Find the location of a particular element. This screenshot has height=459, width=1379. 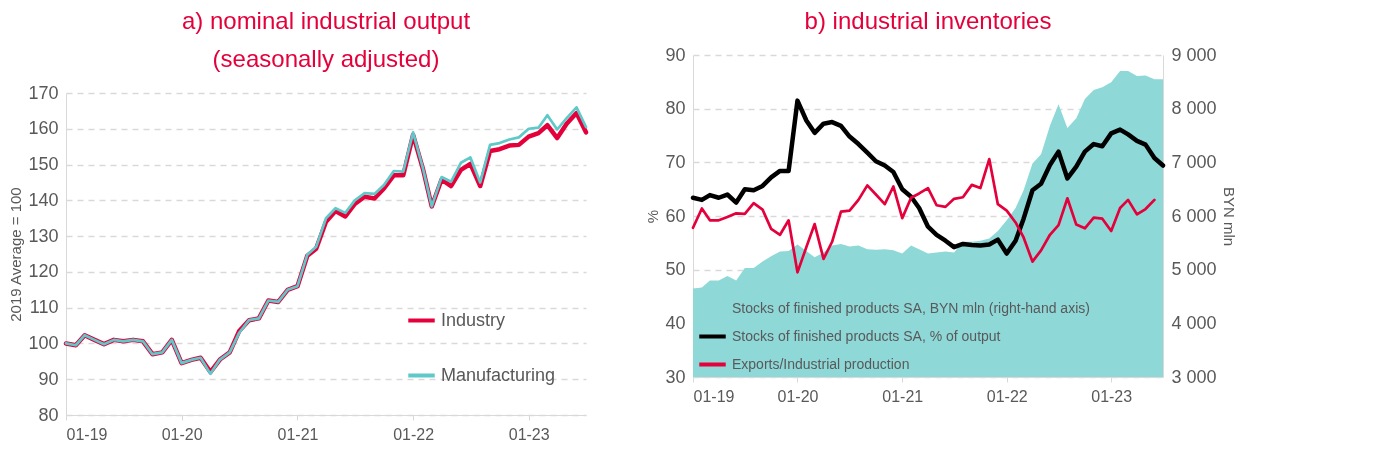

chart-title: a) nominal industrial output (seasonally adjusted) is located at coordinates (326, 39).